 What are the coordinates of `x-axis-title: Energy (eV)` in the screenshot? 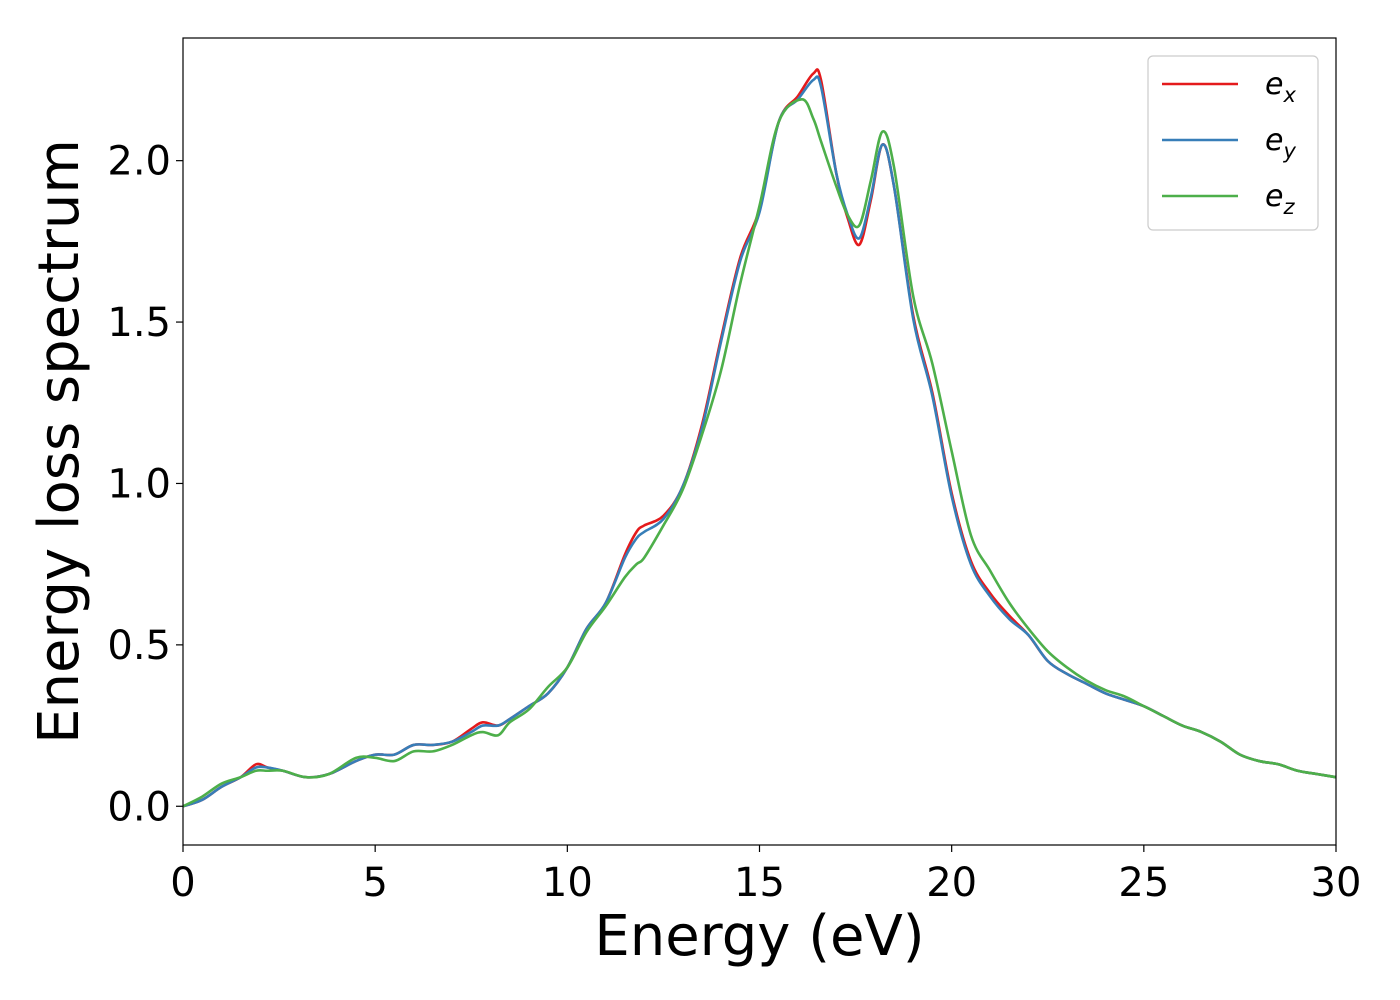 It's located at (759, 936).